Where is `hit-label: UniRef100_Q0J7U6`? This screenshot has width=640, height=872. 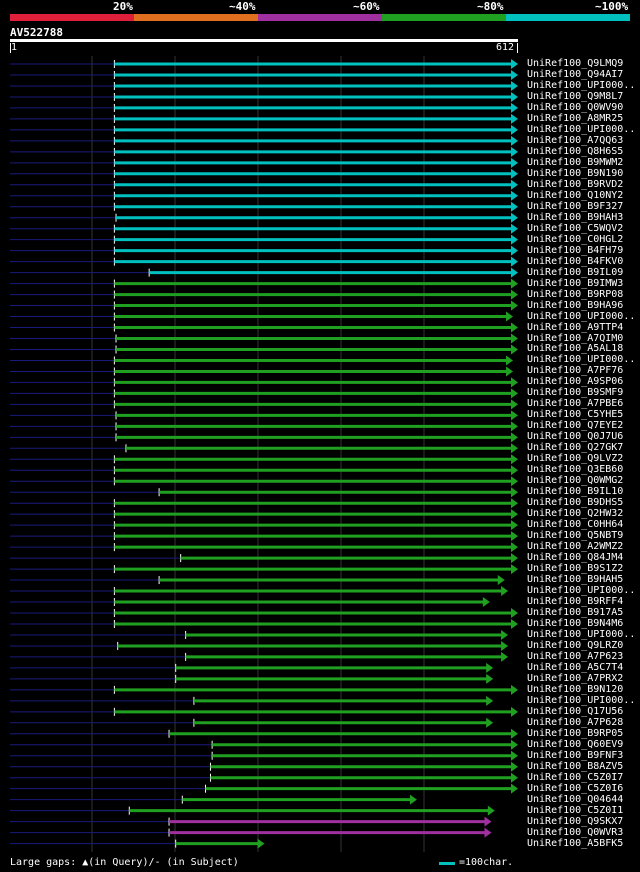
hit-label: UniRef100_Q0J7U6 is located at coordinates (575, 437).